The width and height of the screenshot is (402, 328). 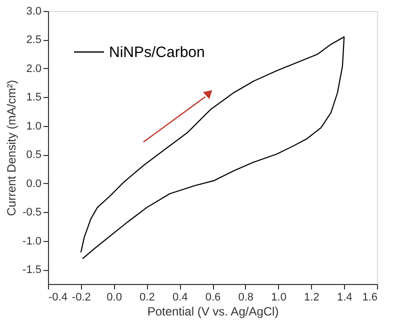 I want to click on x-tick-label: 0.0, so click(x=114, y=298).